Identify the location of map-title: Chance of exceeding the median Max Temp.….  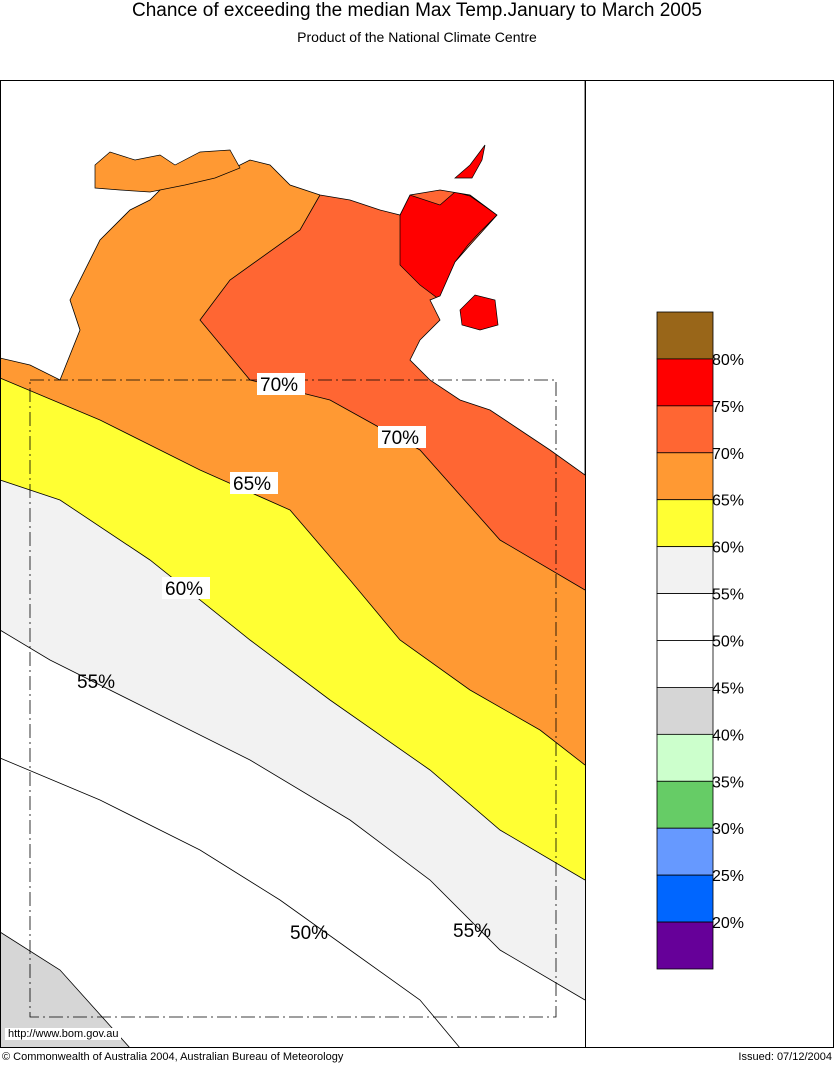
(417, 10).